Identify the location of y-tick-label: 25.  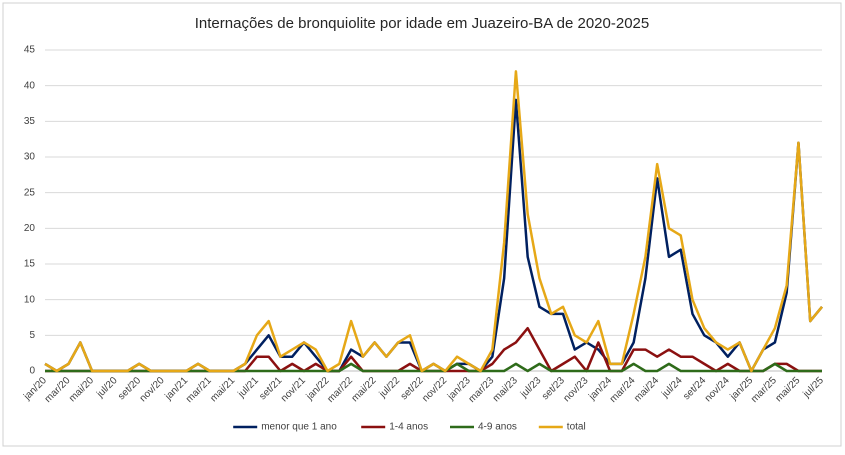
(30, 192).